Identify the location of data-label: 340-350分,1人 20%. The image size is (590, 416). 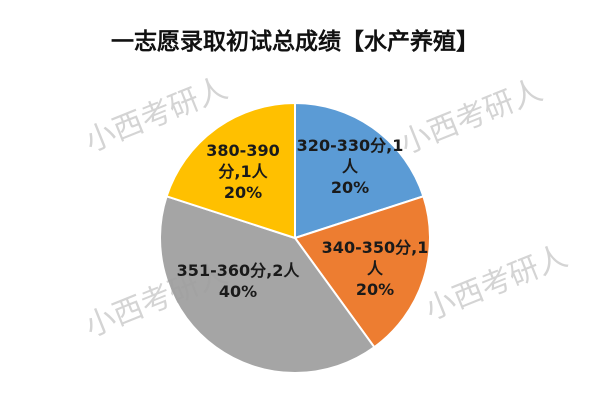
(375, 268).